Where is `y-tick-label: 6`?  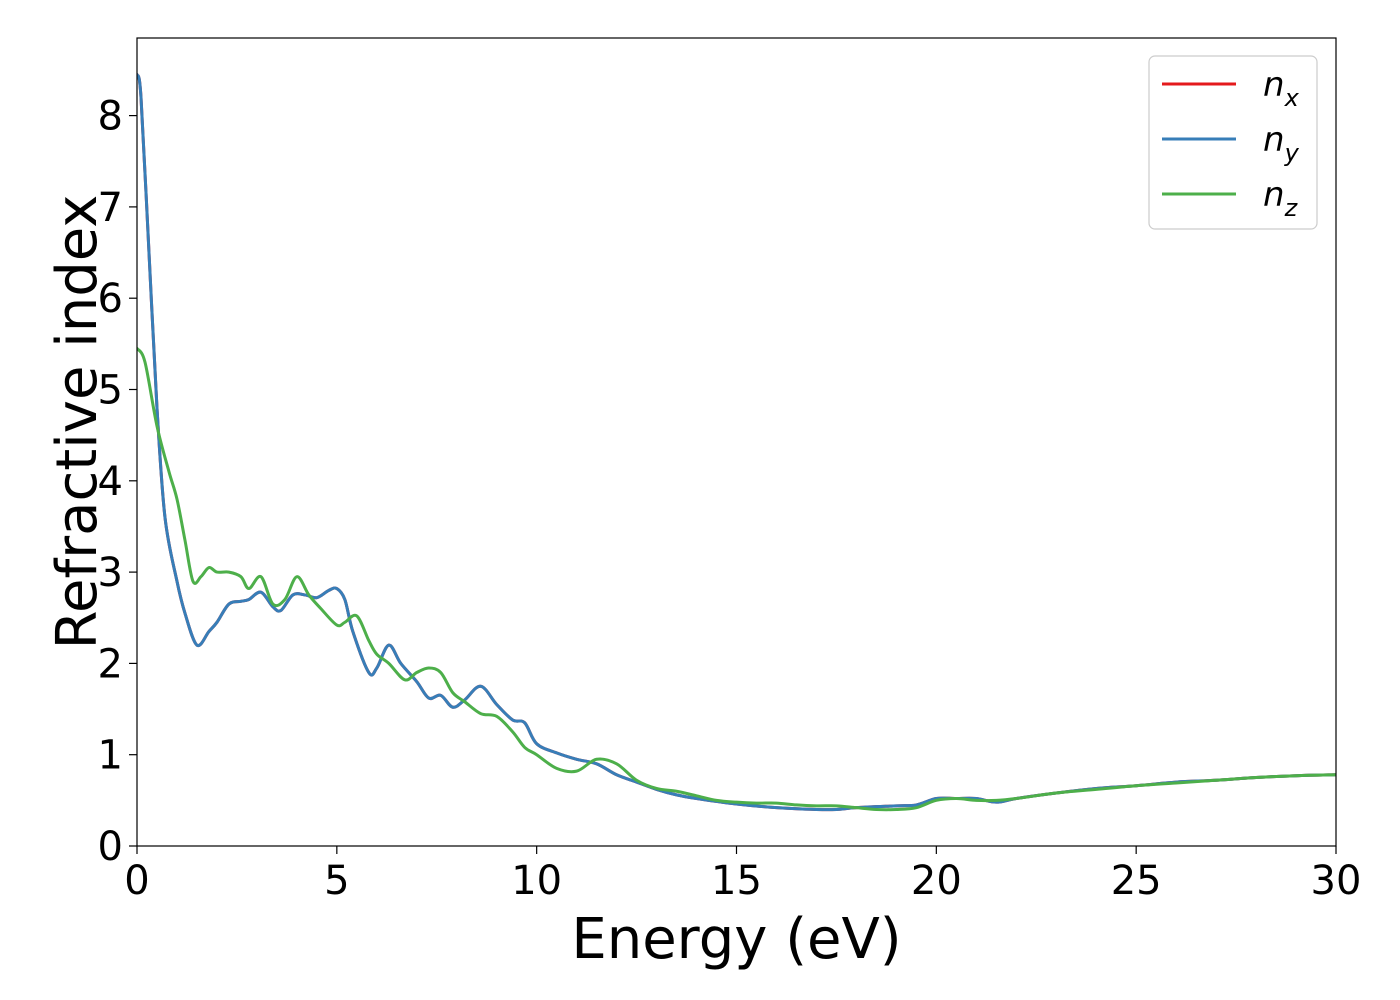 y-tick-label: 6 is located at coordinates (110, 299).